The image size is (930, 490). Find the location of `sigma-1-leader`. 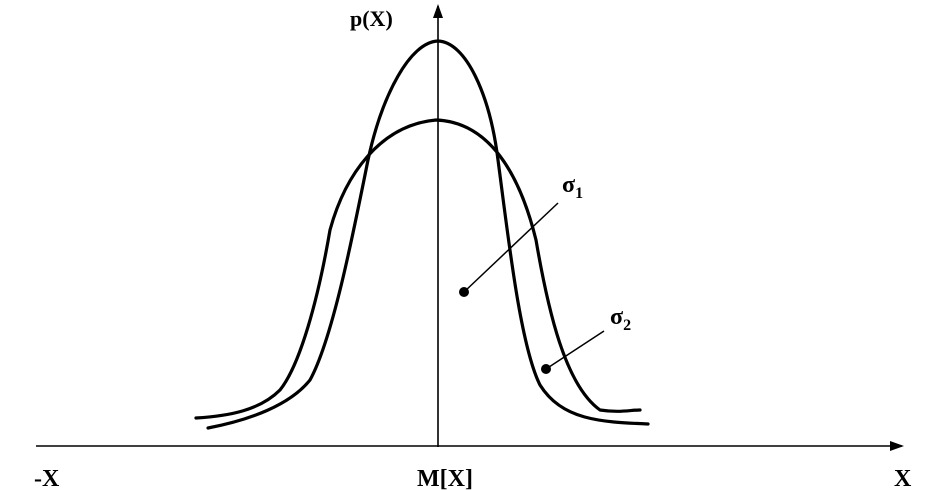

sigma-1-leader is located at coordinates (511, 247).